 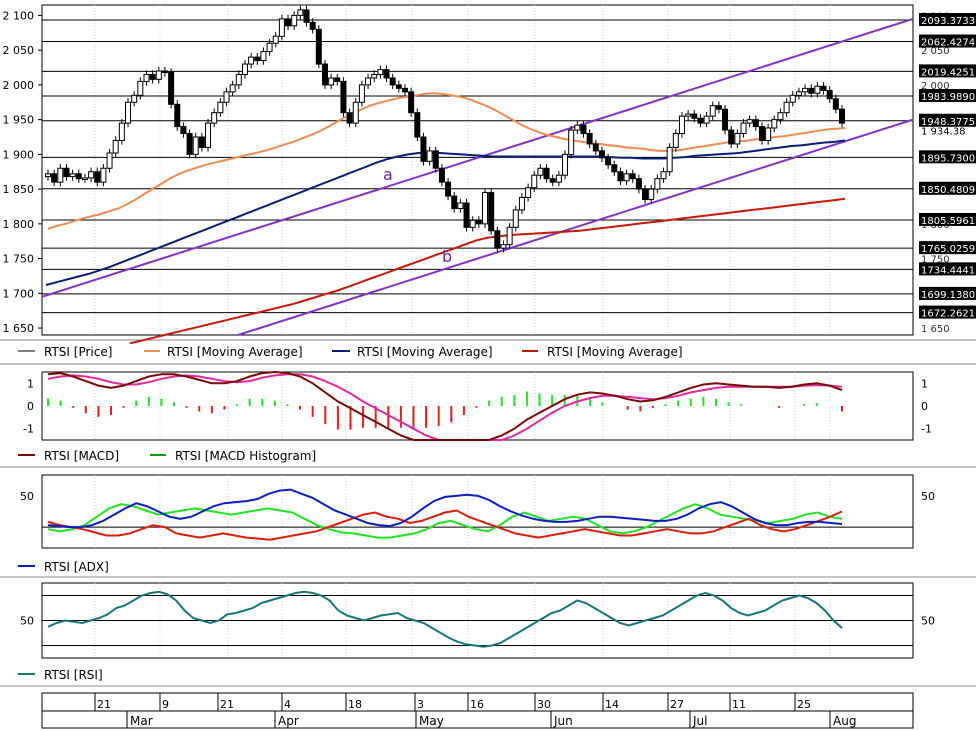 What do you see at coordinates (30, 406) in the screenshot?
I see `macd-ytick-left-1: 0` at bounding box center [30, 406].